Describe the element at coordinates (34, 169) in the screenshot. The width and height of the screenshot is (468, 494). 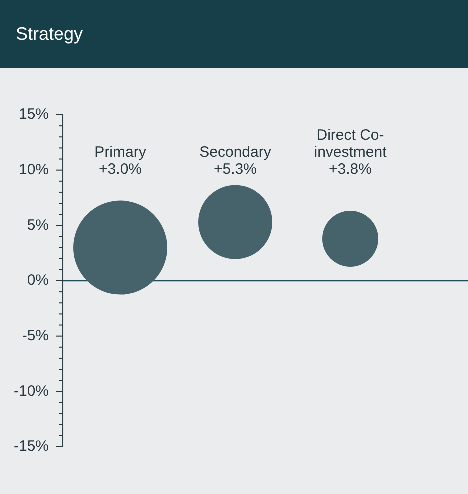
I see `y-tick-label: 10%` at that location.